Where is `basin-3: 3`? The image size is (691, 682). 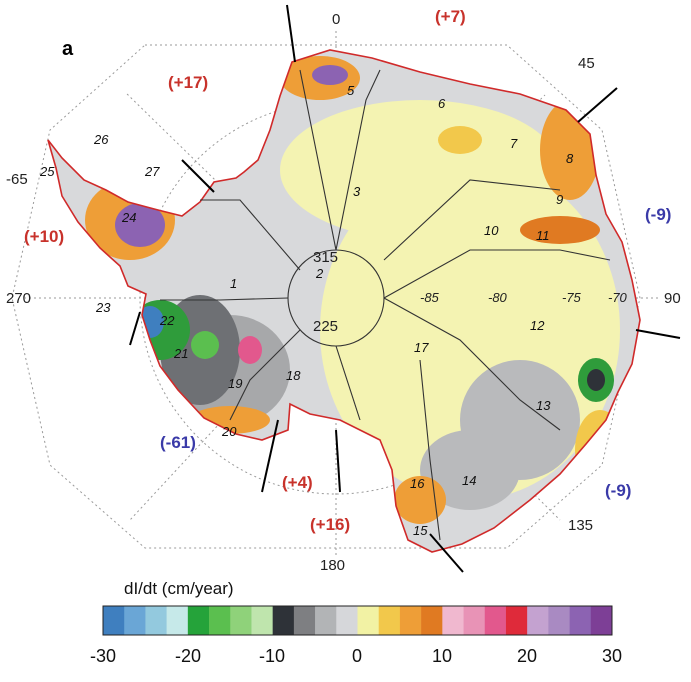
basin-3: 3 is located at coordinates (357, 191).